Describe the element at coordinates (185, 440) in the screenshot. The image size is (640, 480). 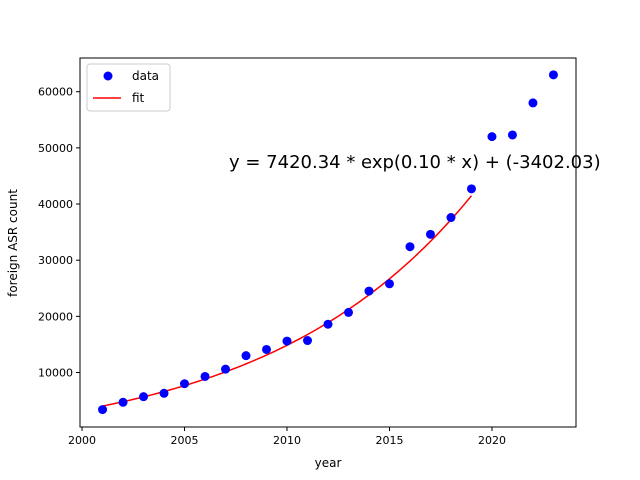
I see `x-tick-label: 2005` at that location.